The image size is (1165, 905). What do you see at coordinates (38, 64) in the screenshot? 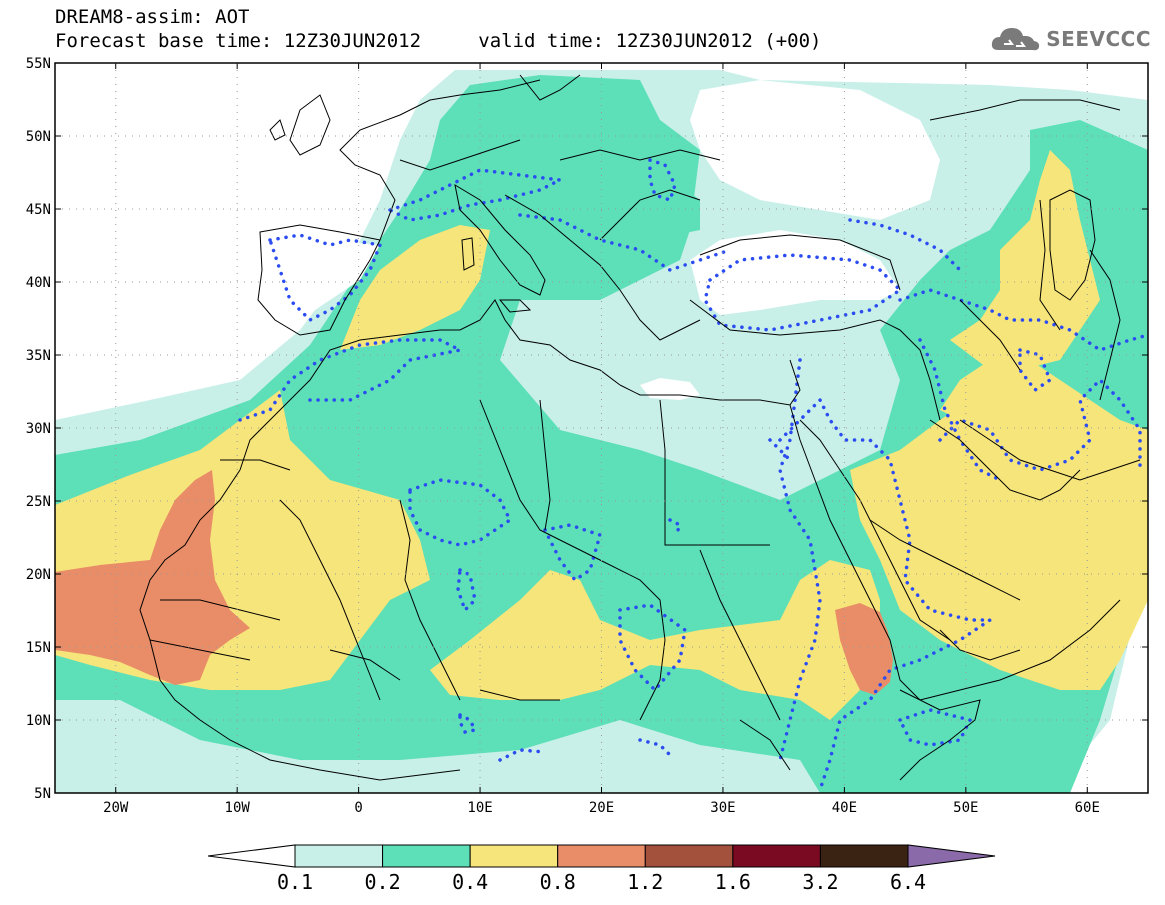
I see `lat-tick-label: 55N` at bounding box center [38, 64].